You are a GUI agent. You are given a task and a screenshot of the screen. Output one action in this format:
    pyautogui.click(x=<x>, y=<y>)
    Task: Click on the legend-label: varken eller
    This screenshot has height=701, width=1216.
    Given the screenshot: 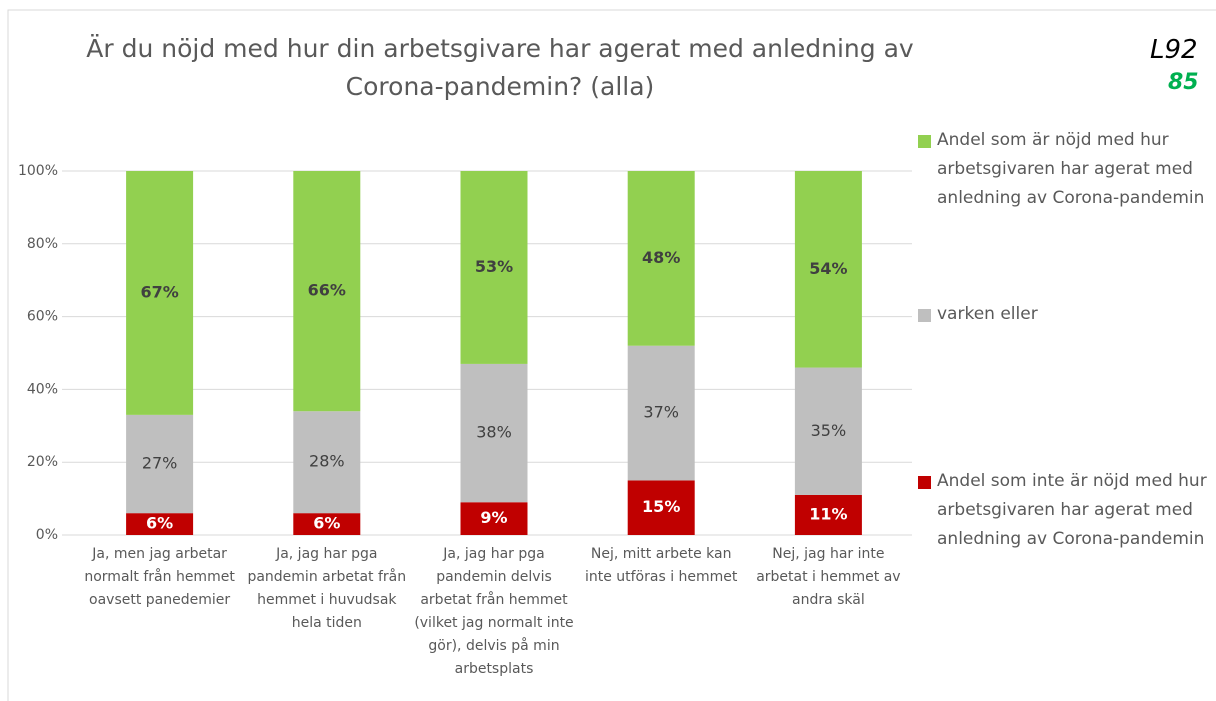 What is the action you would take?
    pyautogui.click(x=987, y=314)
    